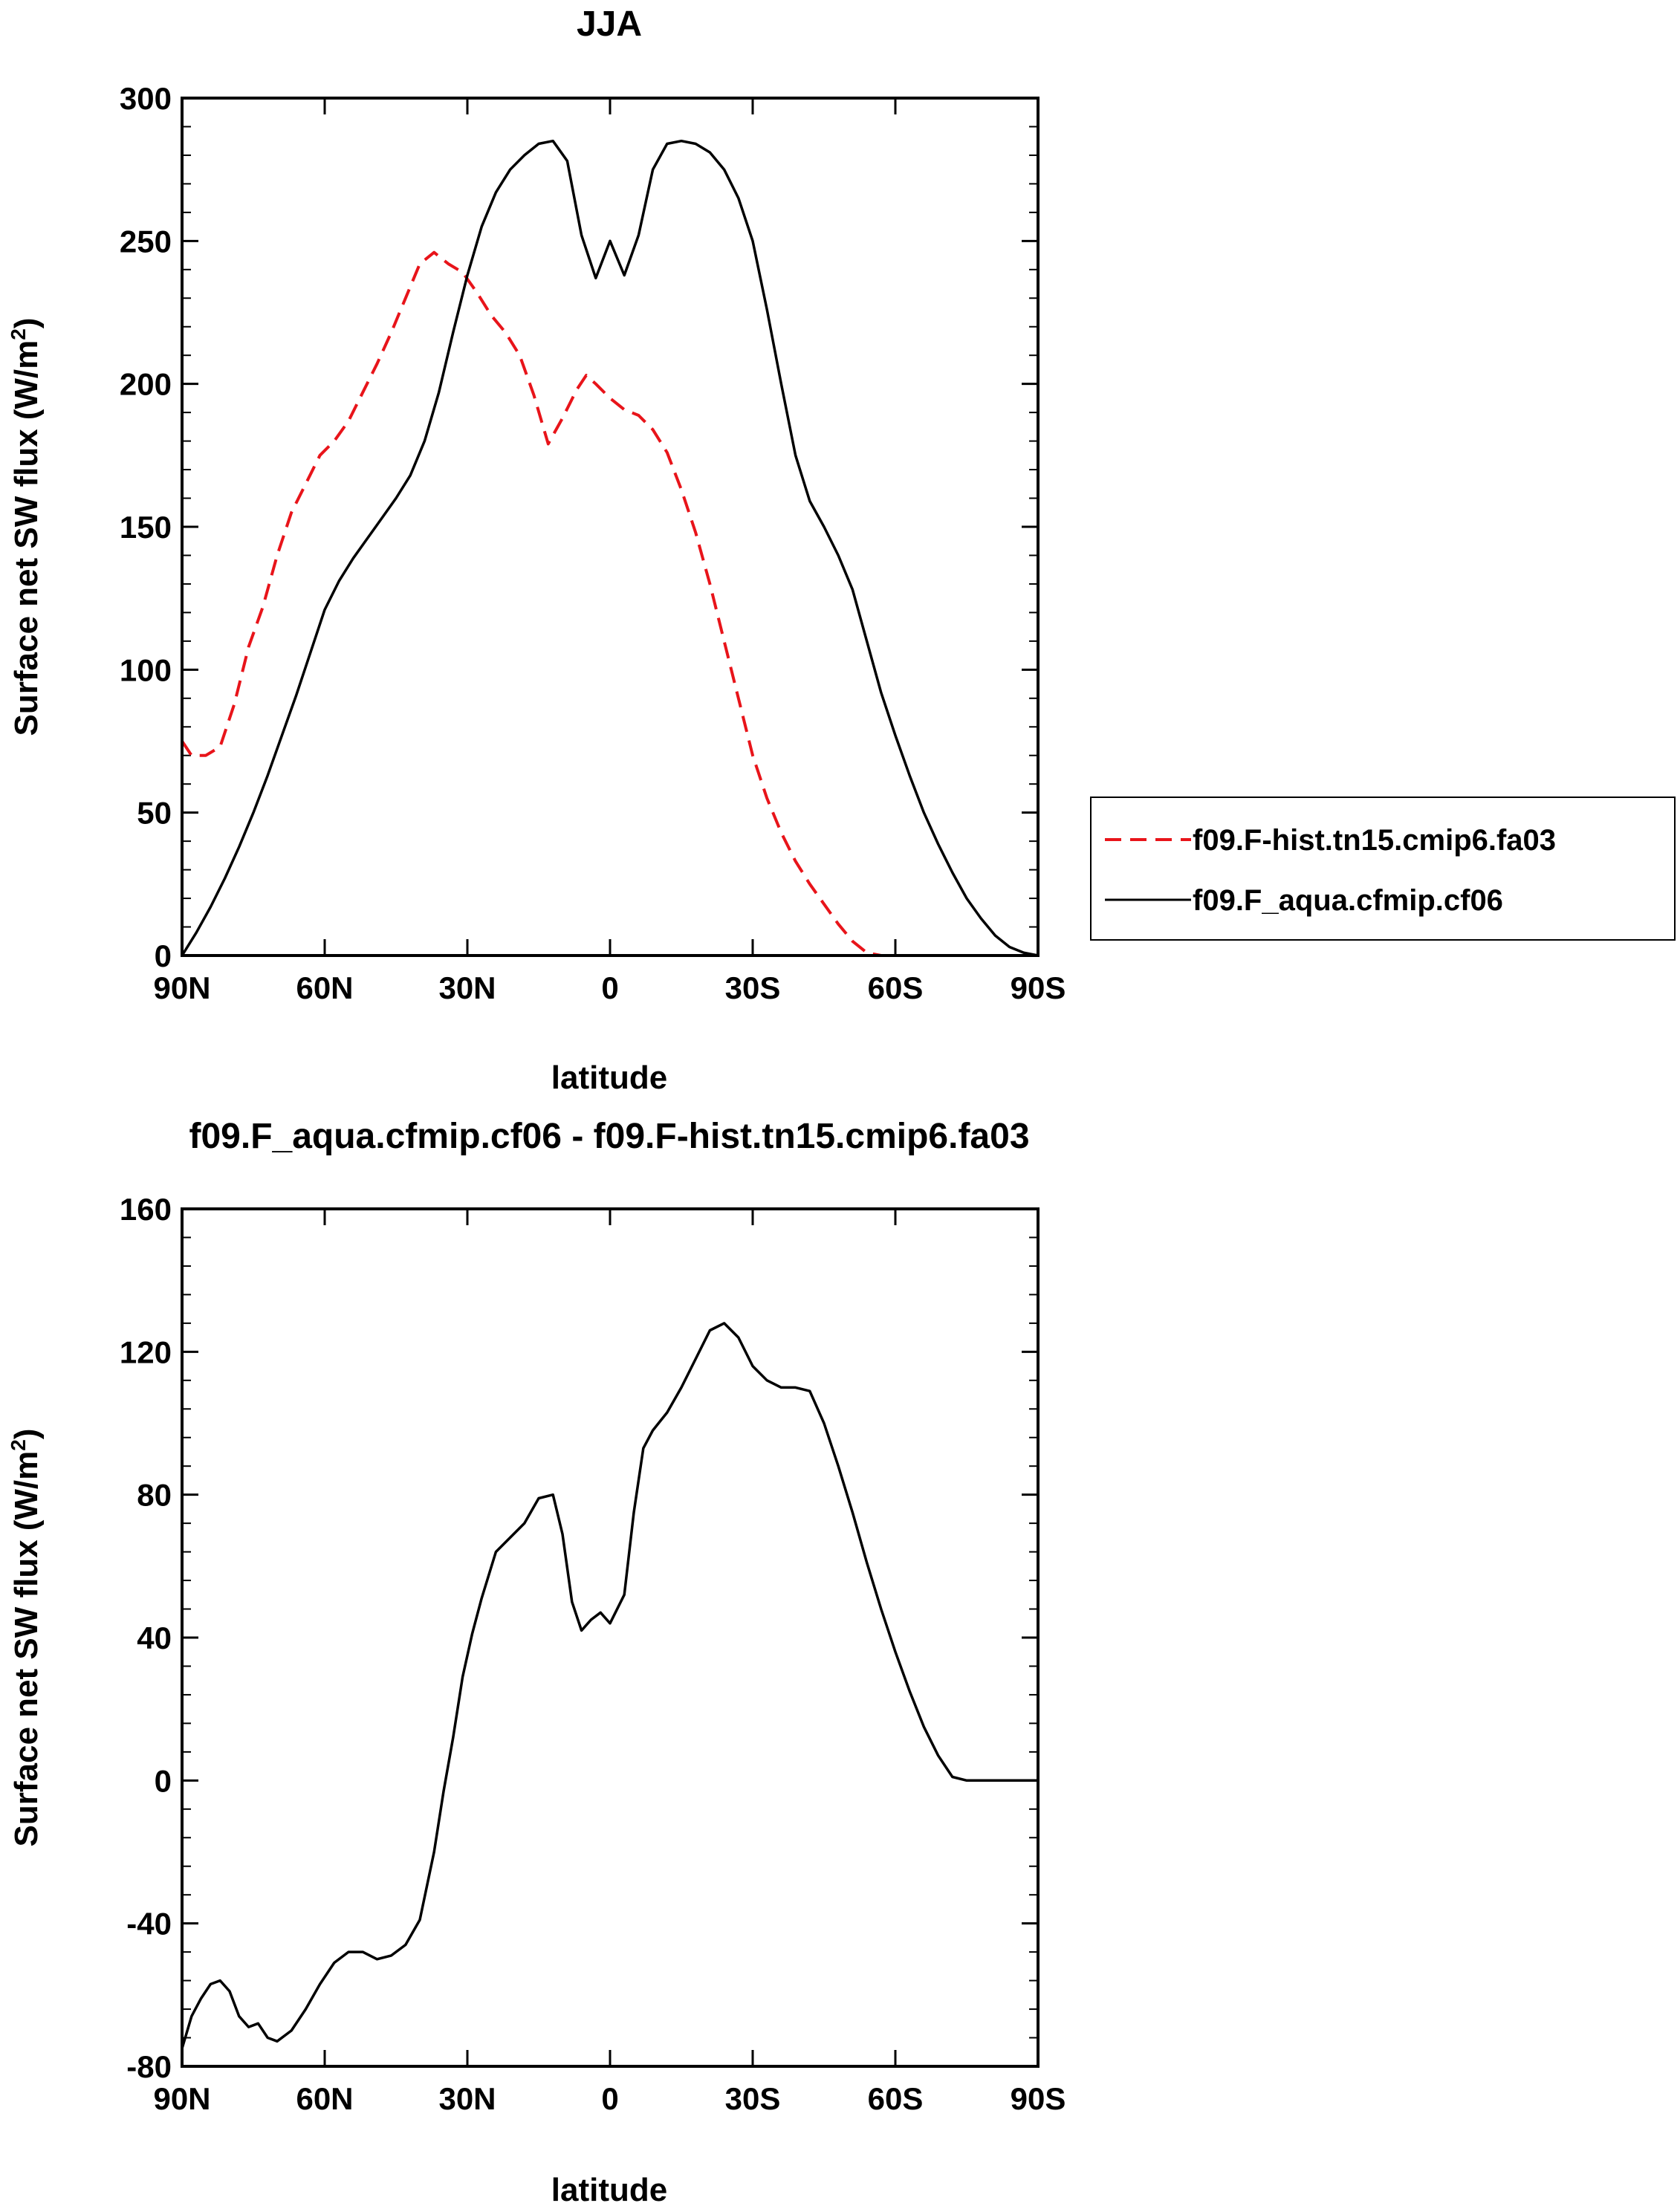 This screenshot has width=1680, height=2206. Describe the element at coordinates (609, 2189) in the screenshot. I see `chart-bottom-xlabel: latitude` at that location.